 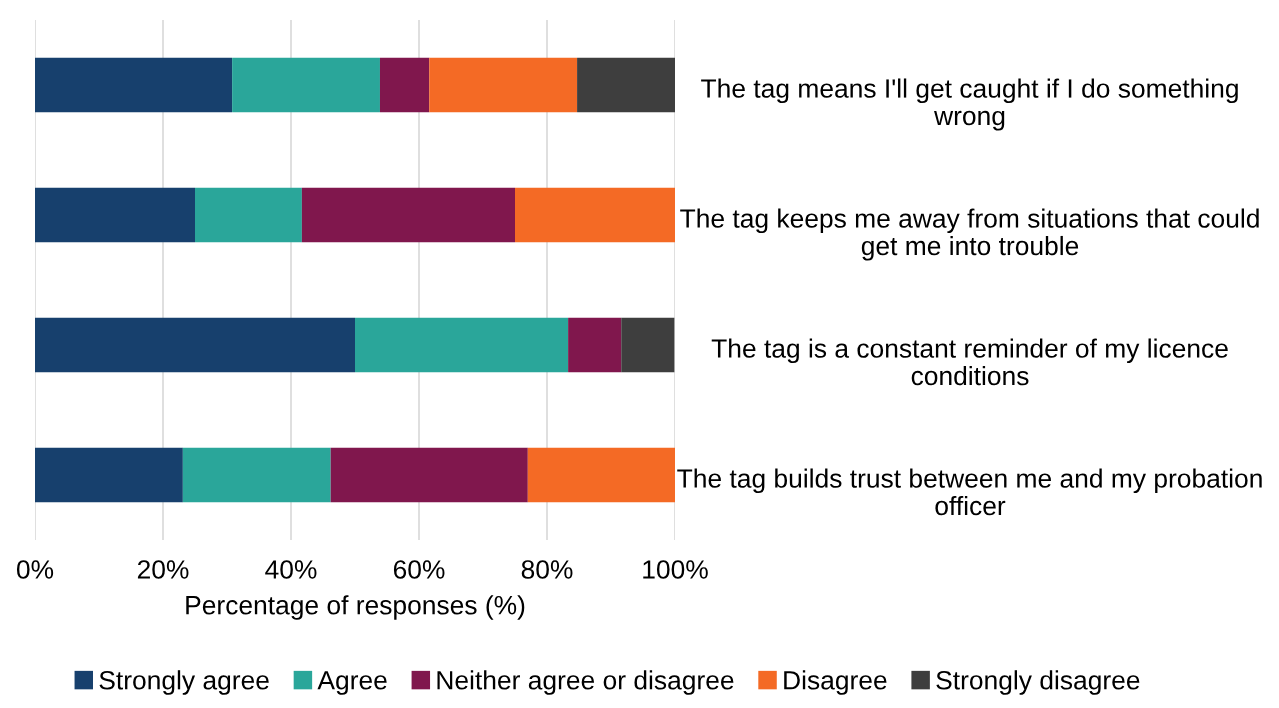 I want to click on y-tick-label: The tag builds trust between me and my probation officer, so click(x=969, y=492).